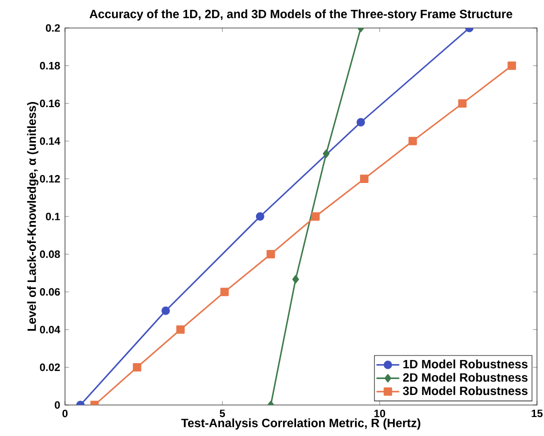 This screenshot has height=436, width=544. Describe the element at coordinates (57, 405) in the screenshot. I see `y-tick-label: 0` at that location.